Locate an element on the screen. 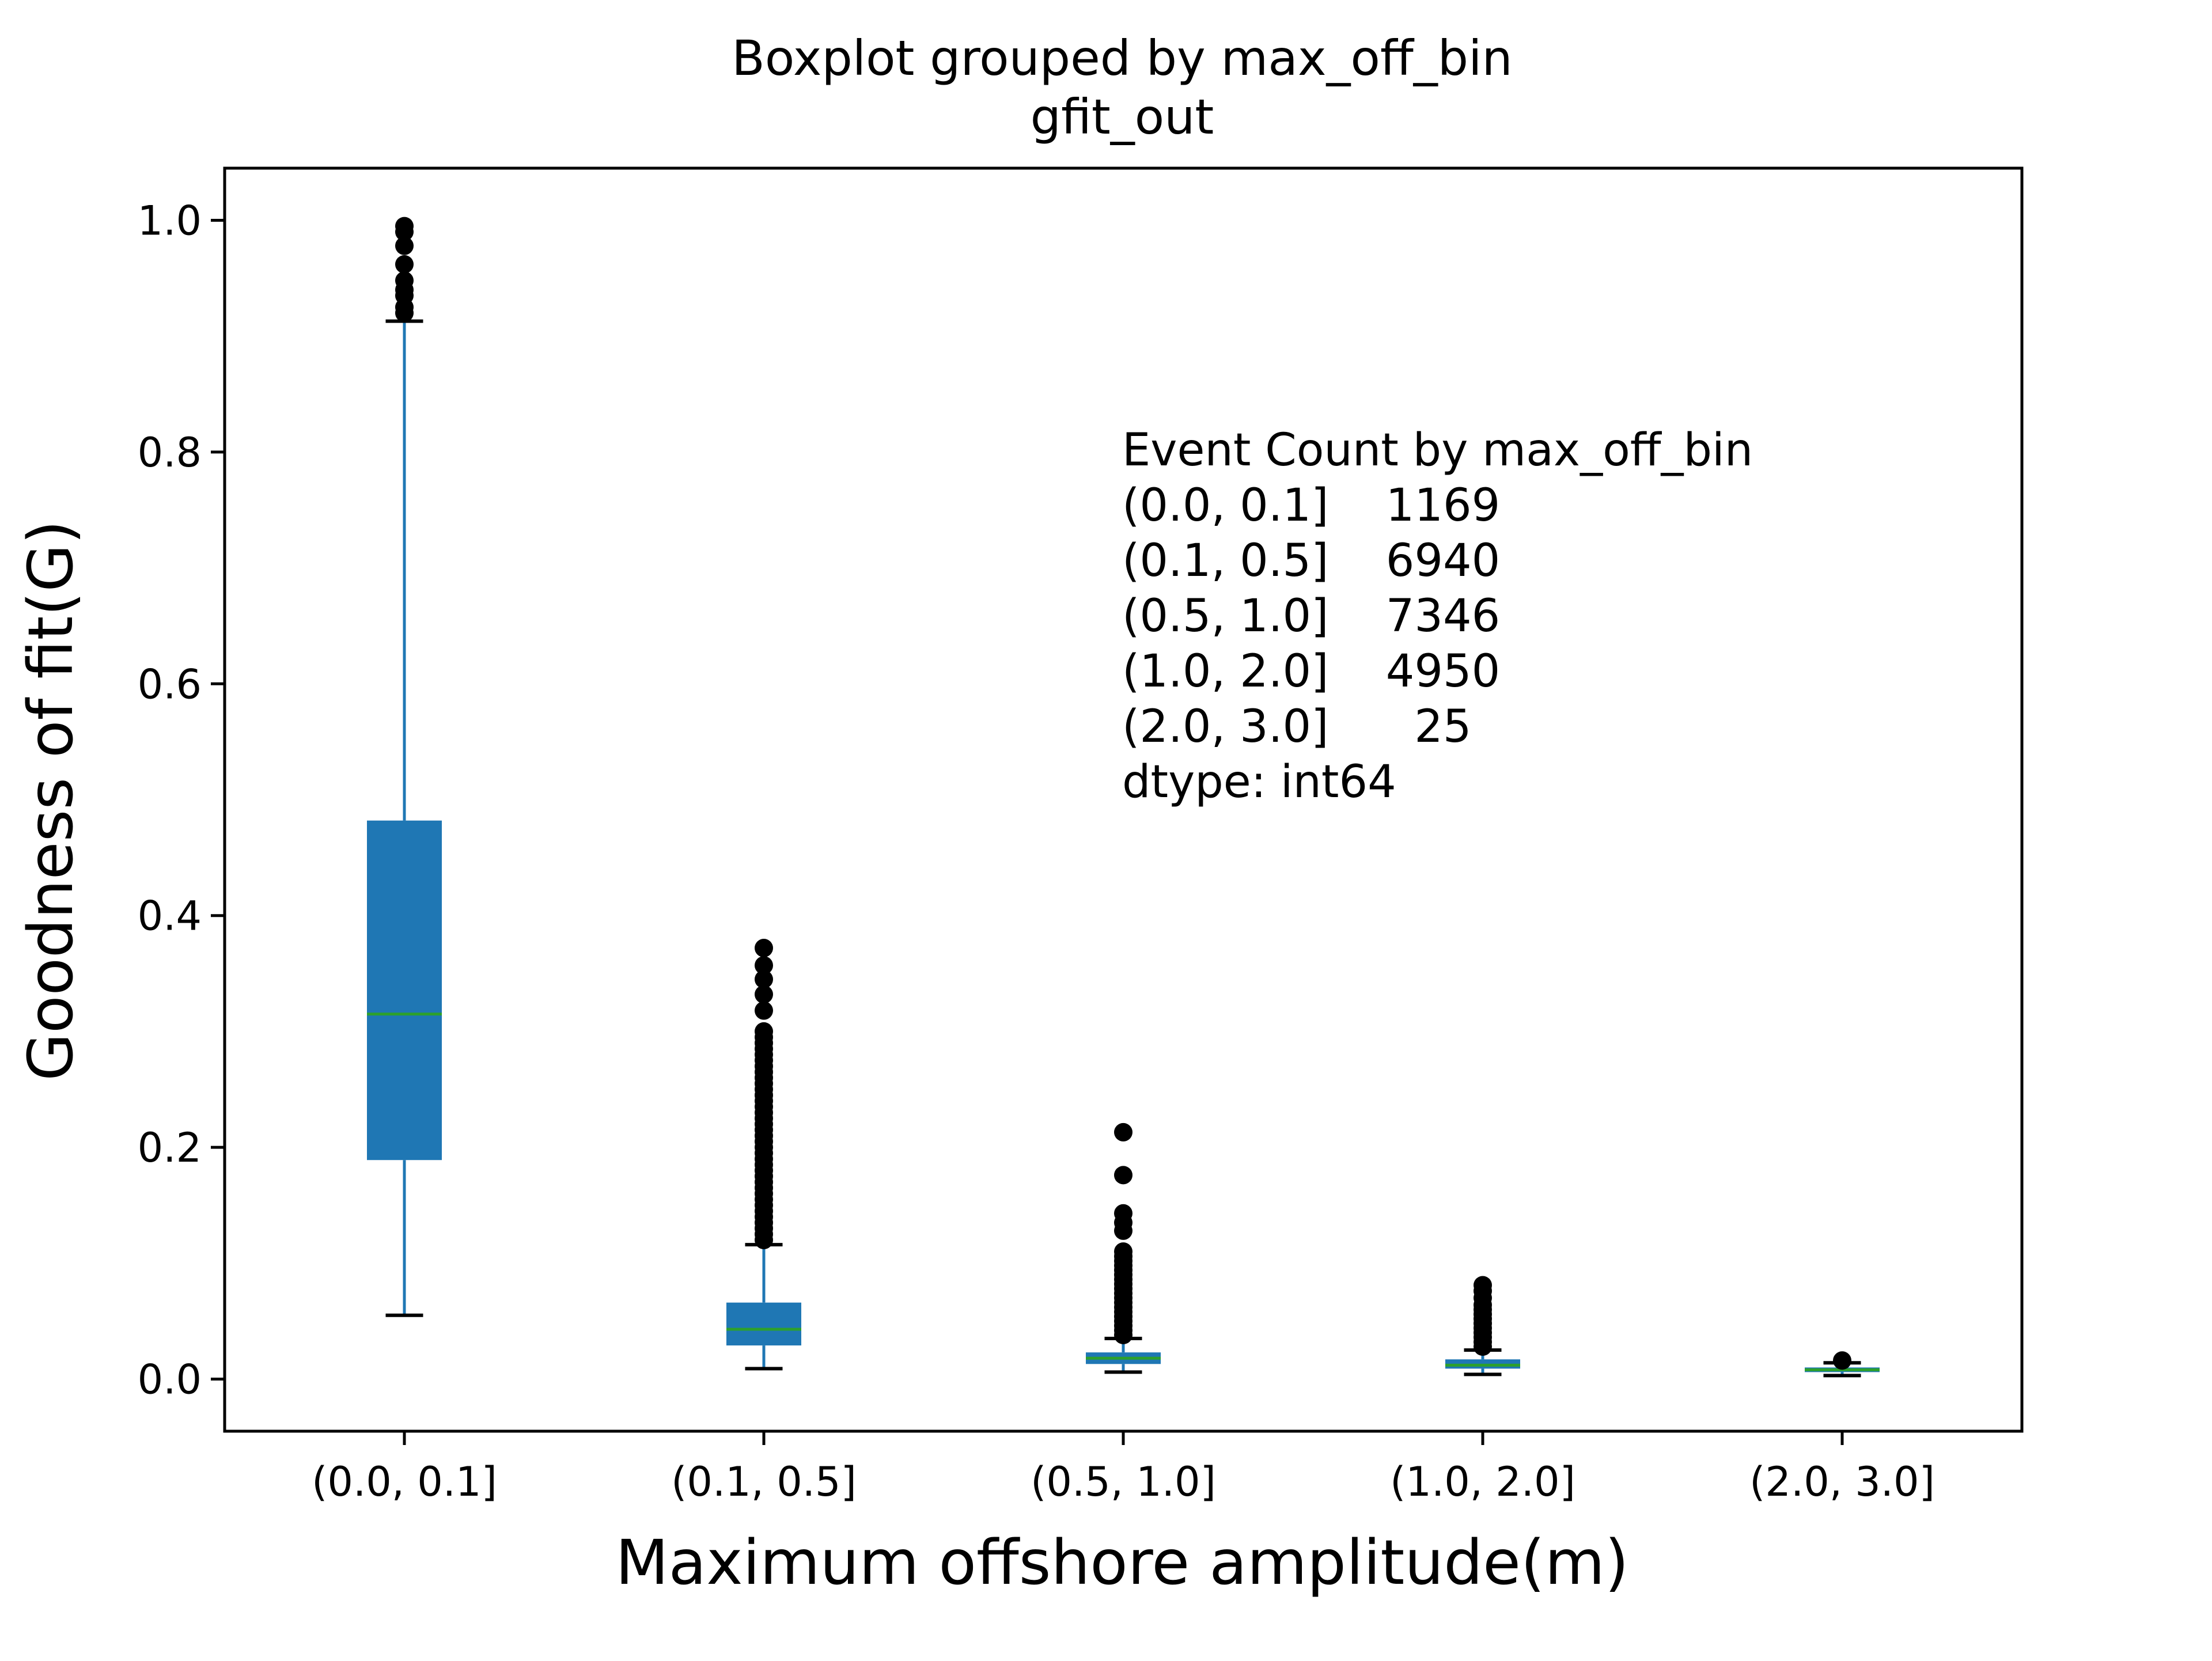 The height and width of the screenshot is (1661, 2212). x-tick-label: (2.0, 3.0] is located at coordinates (1842, 1481).